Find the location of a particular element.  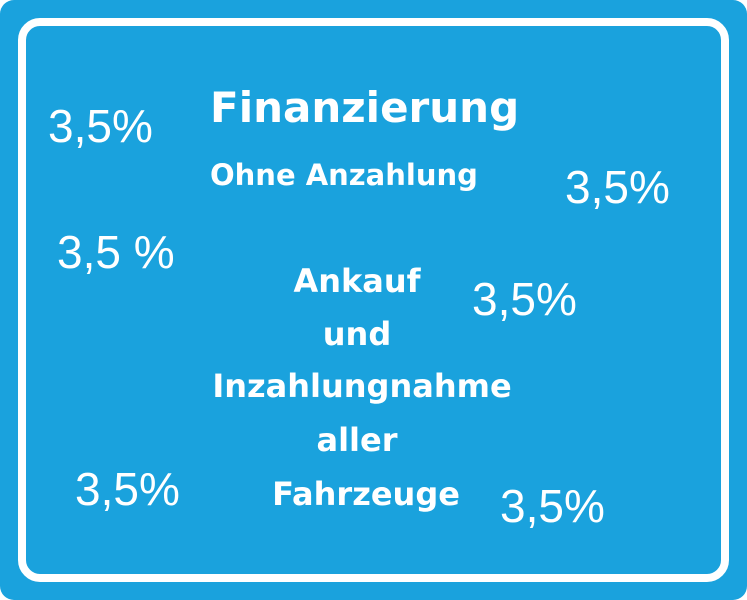

title: Finanzierung is located at coordinates (364, 107).